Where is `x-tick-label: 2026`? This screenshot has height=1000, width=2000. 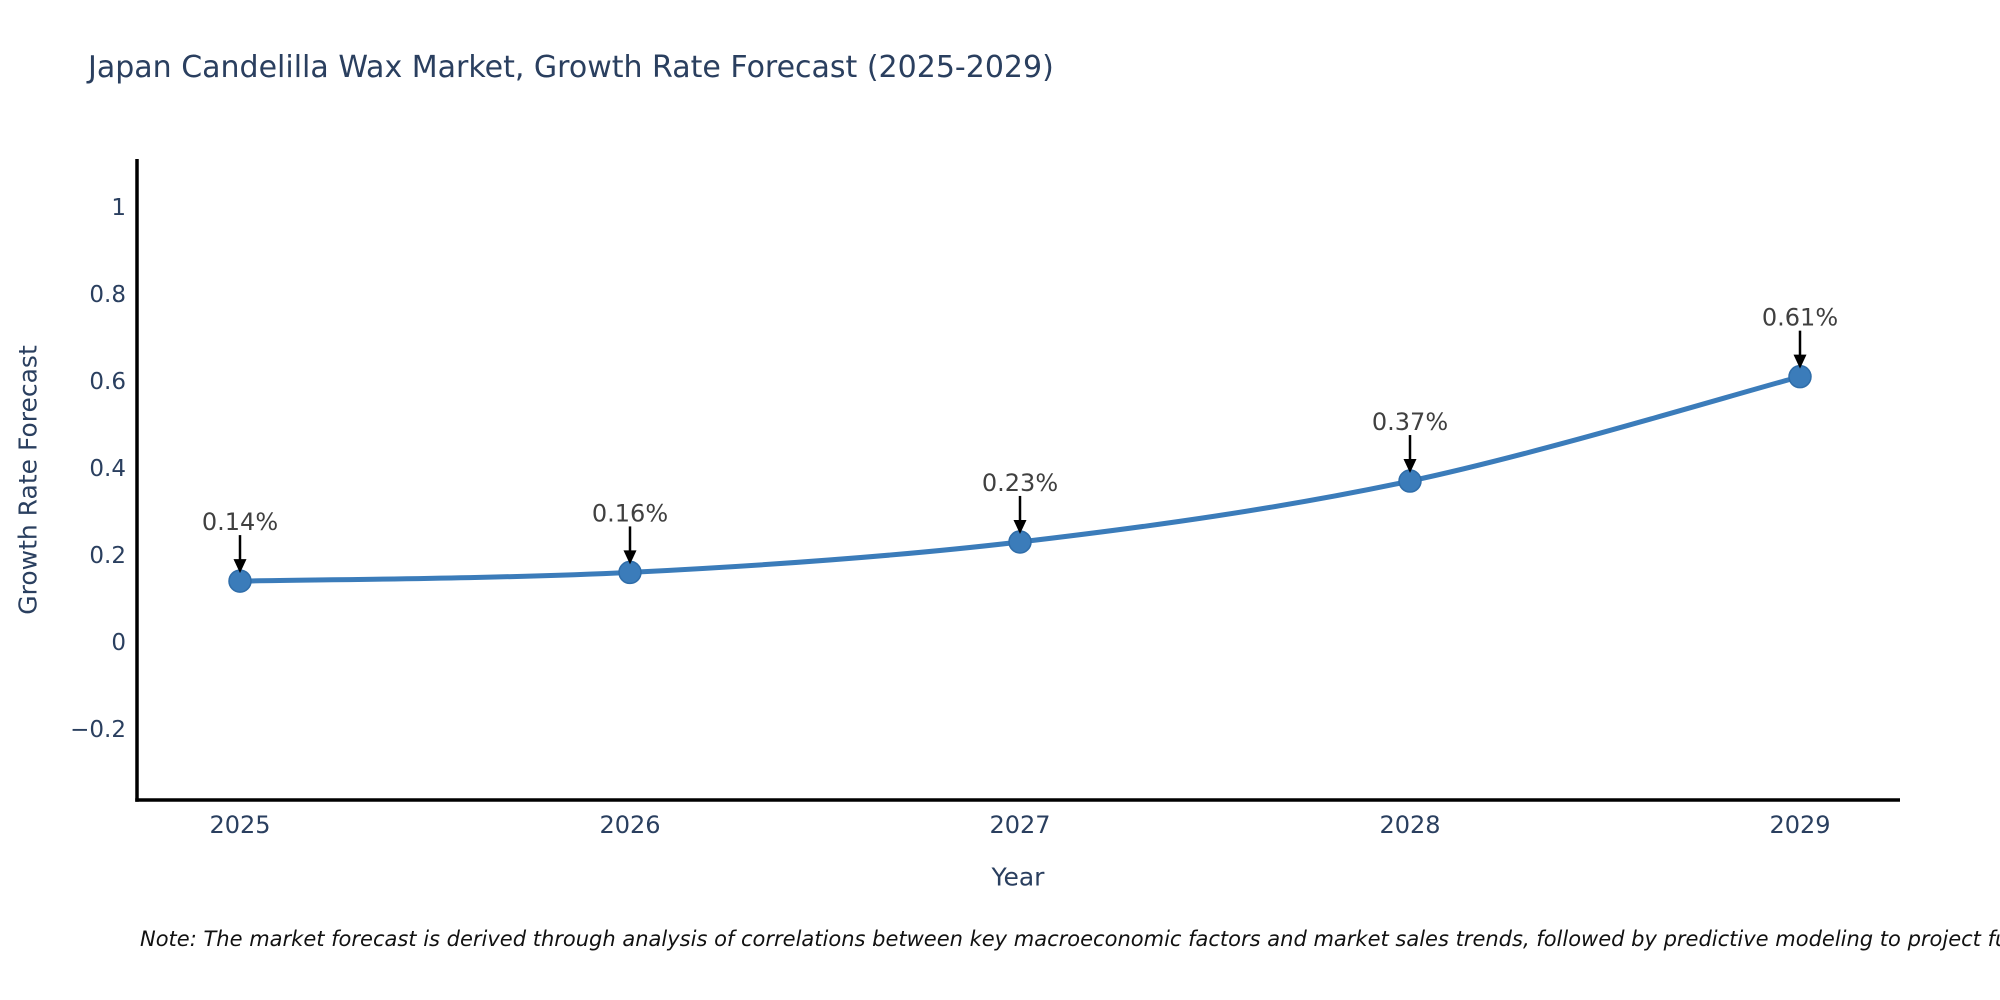 x-tick-label: 2026 is located at coordinates (629, 825).